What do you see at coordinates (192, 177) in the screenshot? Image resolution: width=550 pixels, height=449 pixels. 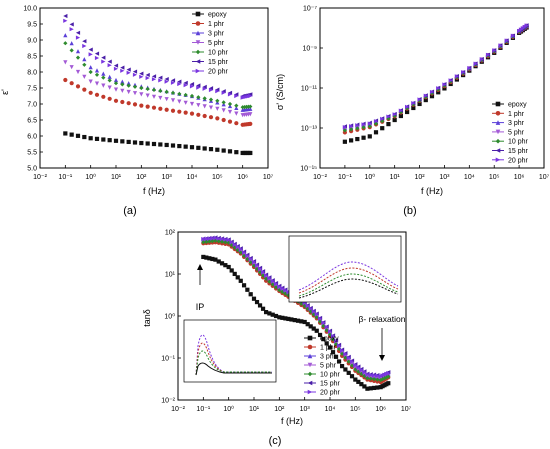 I see `x-tick-label-a: 10⁴` at bounding box center [192, 177].